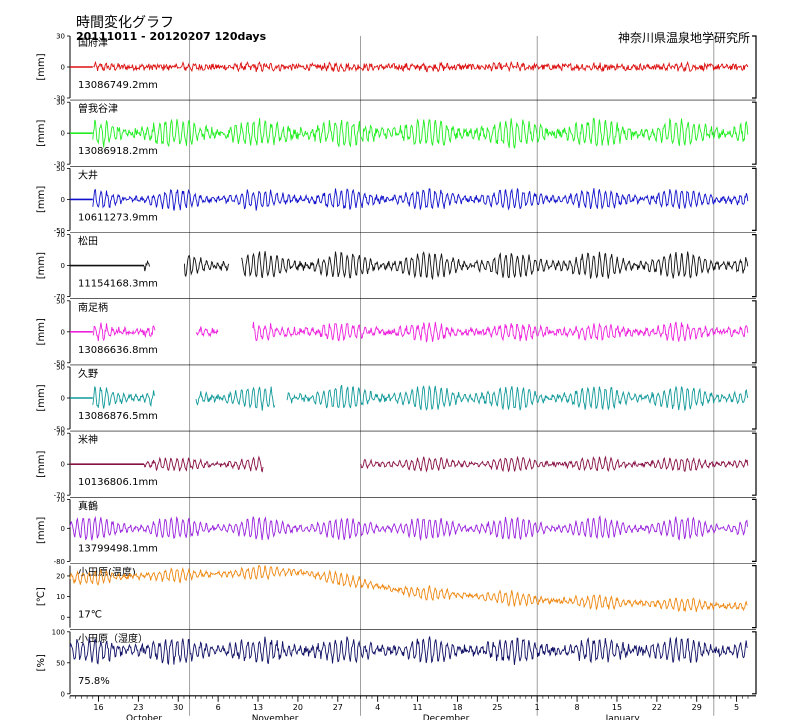 The height and width of the screenshot is (720, 790). What do you see at coordinates (88, 439) in the screenshot?
I see `station-name: 米神` at bounding box center [88, 439].